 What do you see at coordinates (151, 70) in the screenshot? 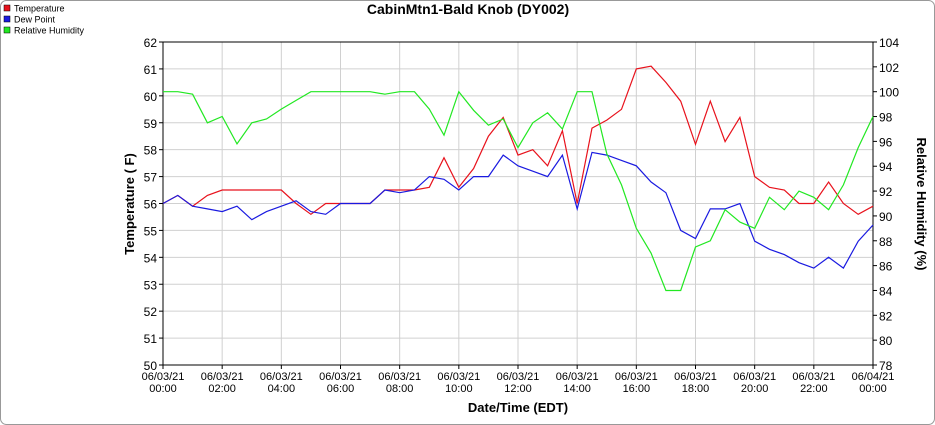
I see `y-tick-label: 61` at bounding box center [151, 70].